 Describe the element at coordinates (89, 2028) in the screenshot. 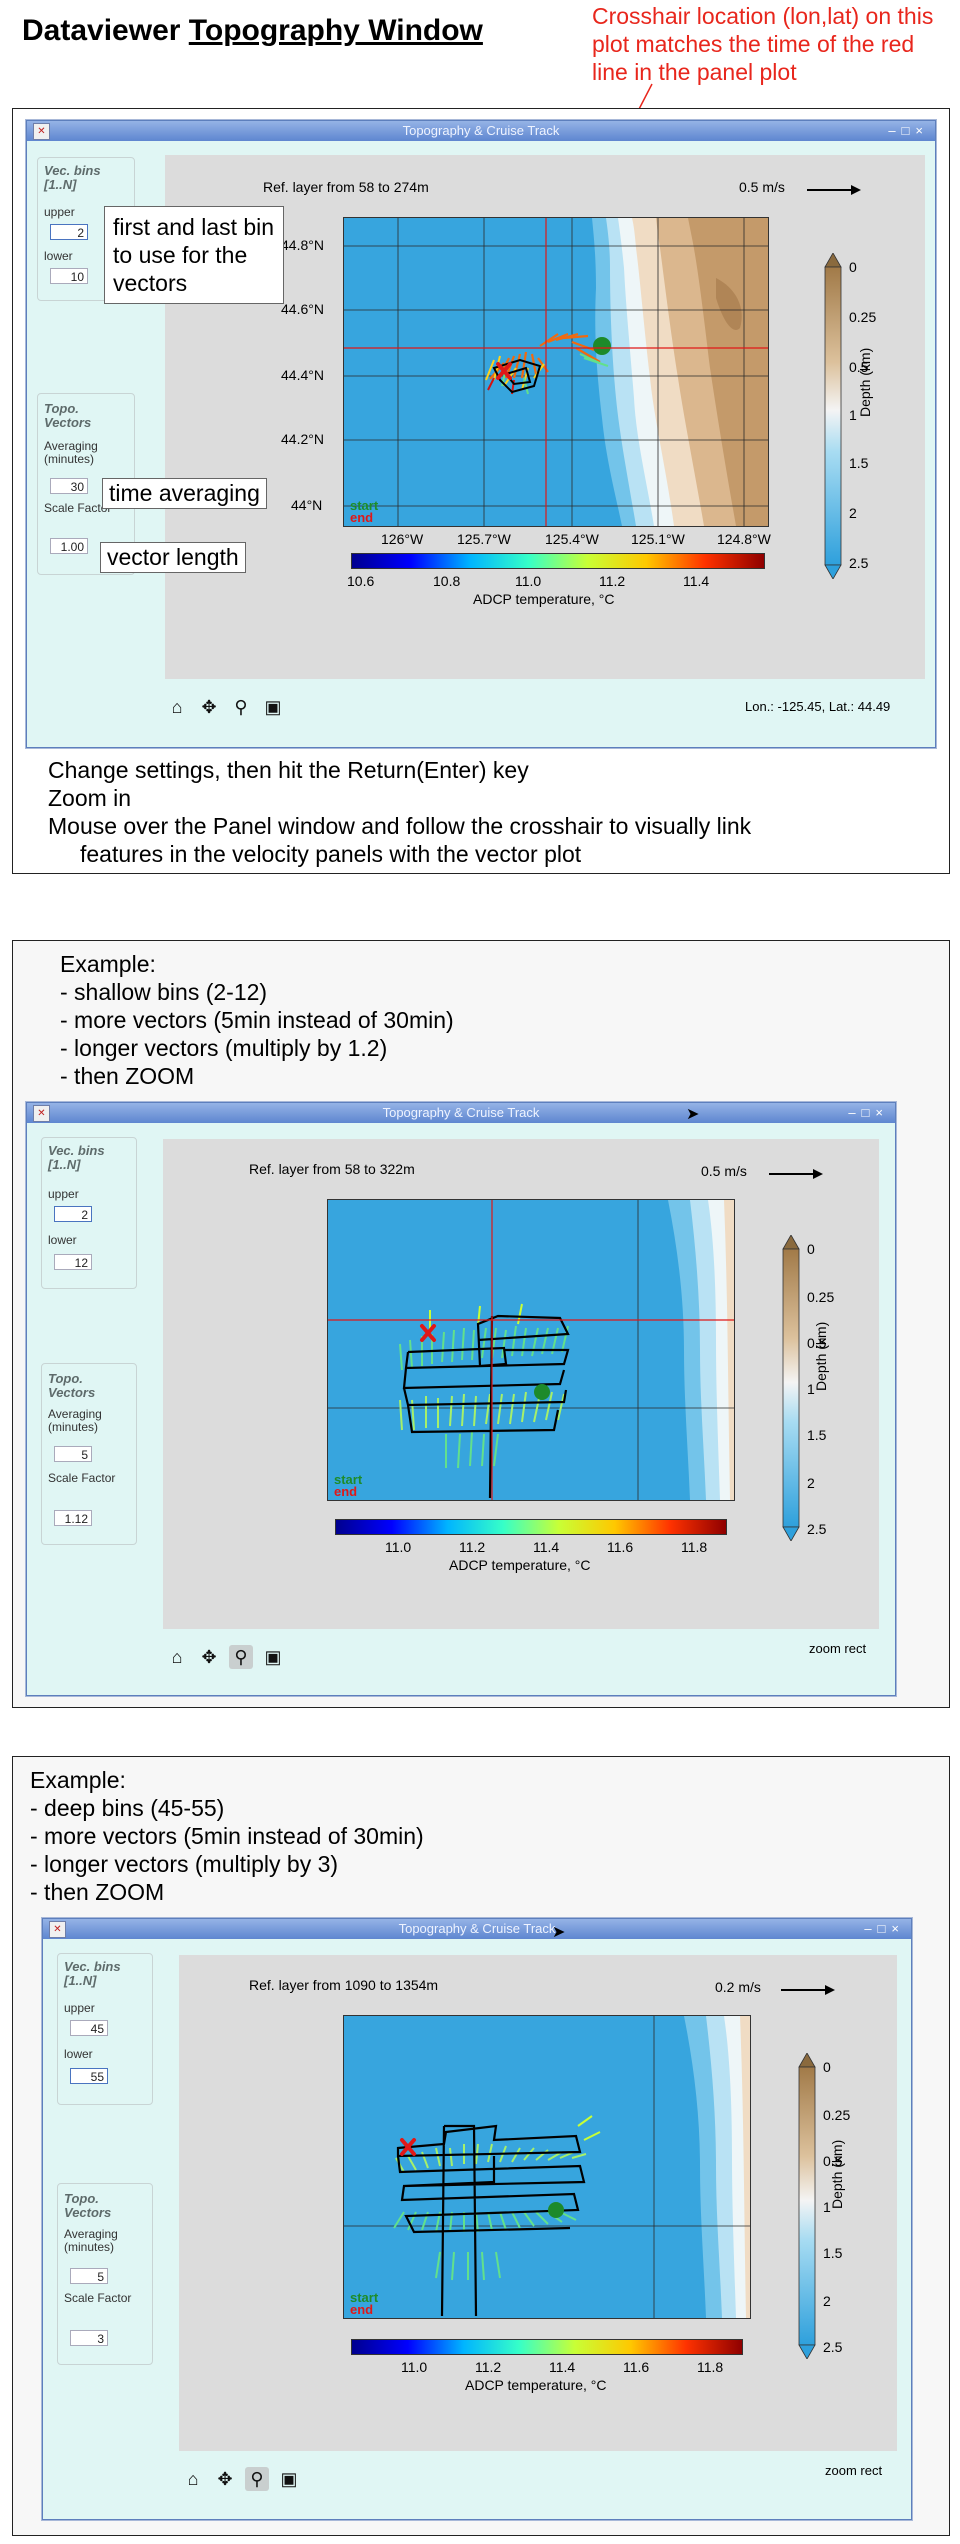

I see `upper-bin-input: 45` at that location.